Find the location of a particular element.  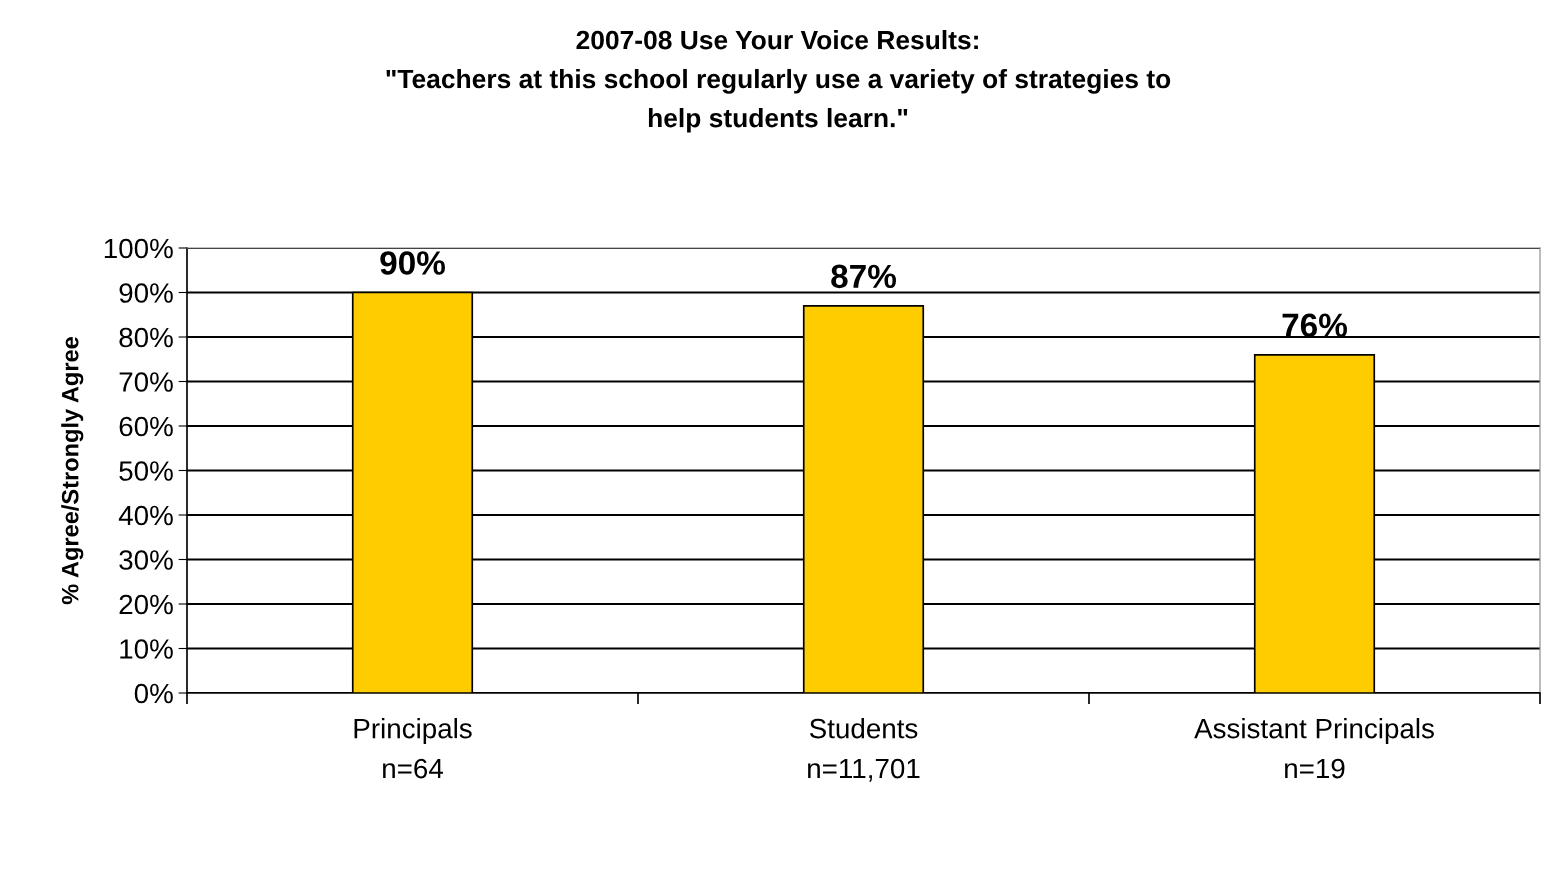

data-label: 90% is located at coordinates (412, 263).